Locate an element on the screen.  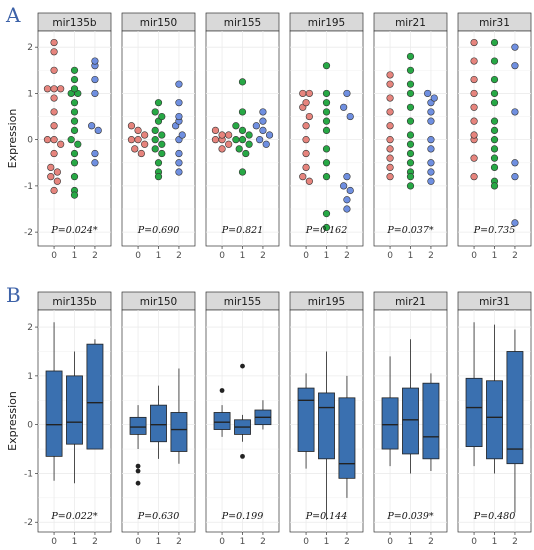
outlier-point is located at coordinates (138, 466).